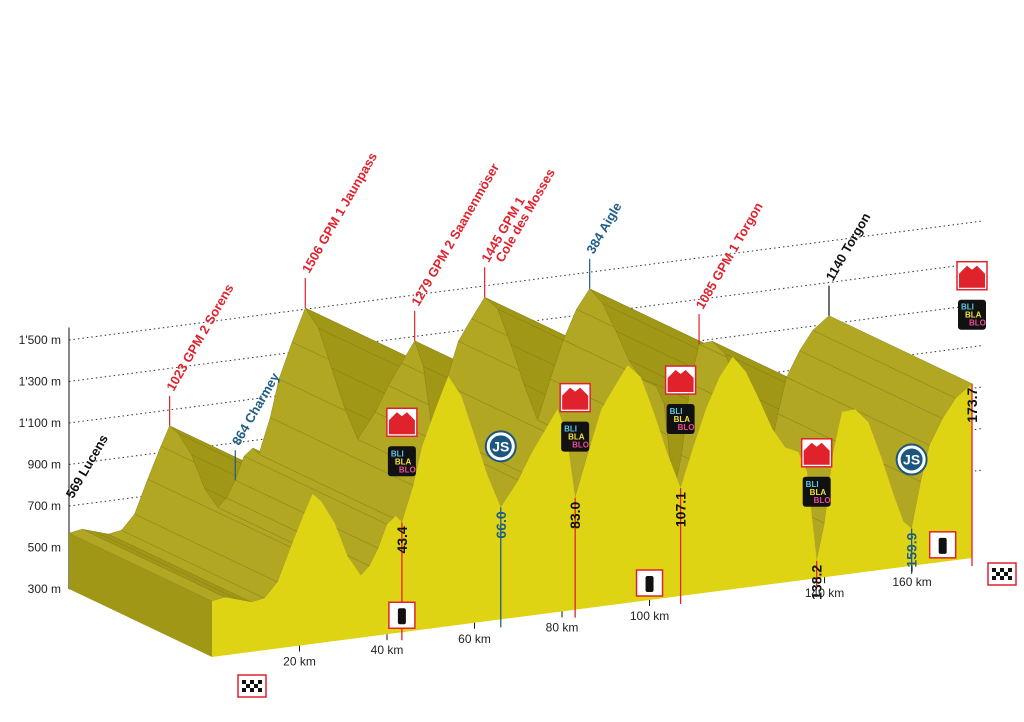  What do you see at coordinates (817, 582) in the screenshot?
I see `km-marker-label: 138.2` at bounding box center [817, 582].